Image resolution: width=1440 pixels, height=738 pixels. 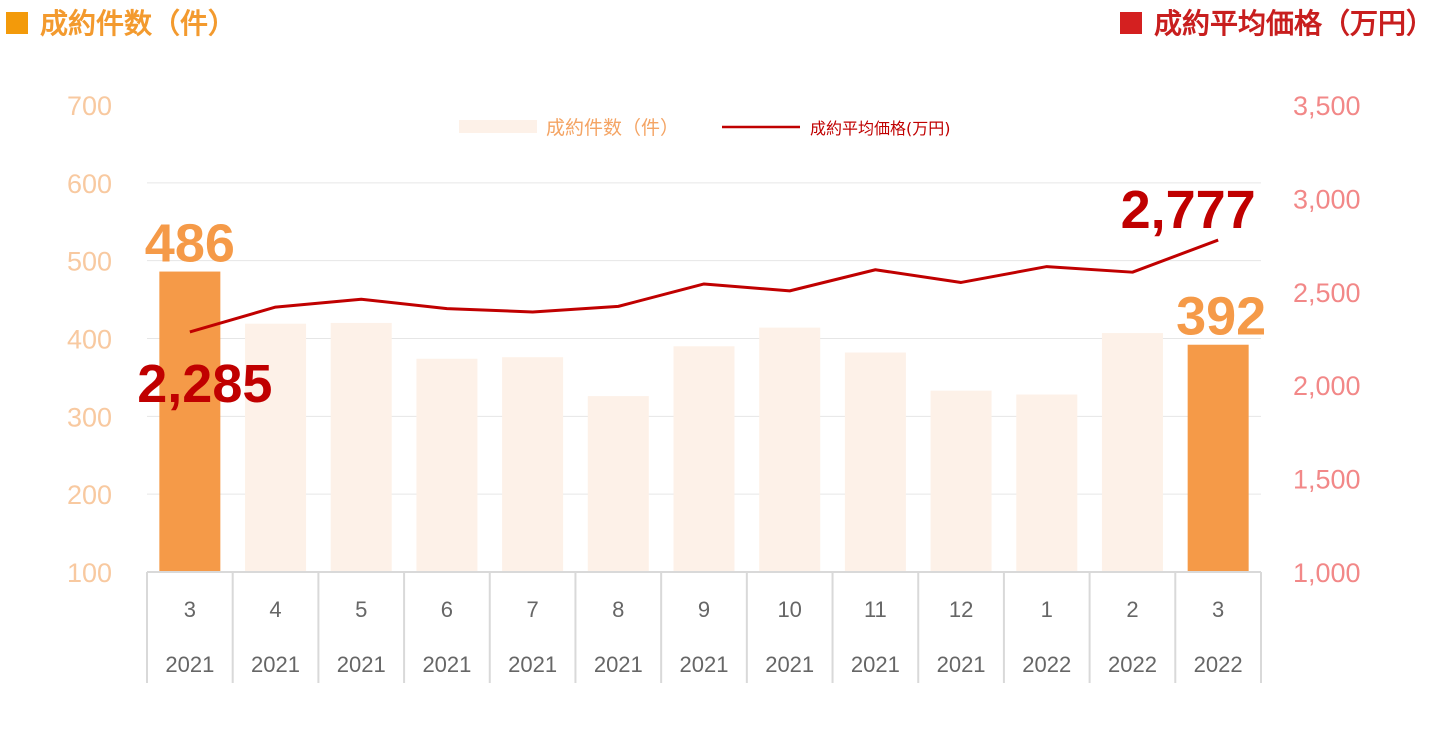 I want to click on legend-line-label: 成約平均価格(万円), so click(x=880, y=128).